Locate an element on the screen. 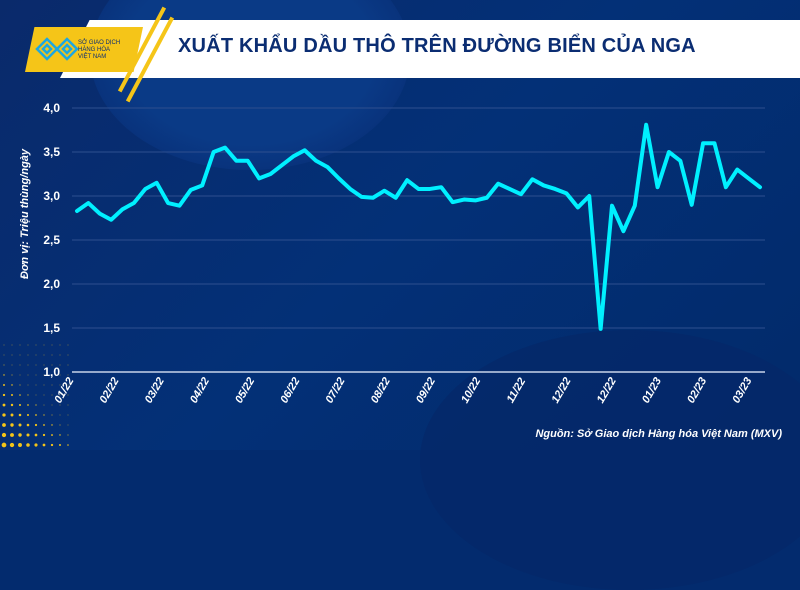  x-tick-label: 01/23 is located at coordinates (652, 391).